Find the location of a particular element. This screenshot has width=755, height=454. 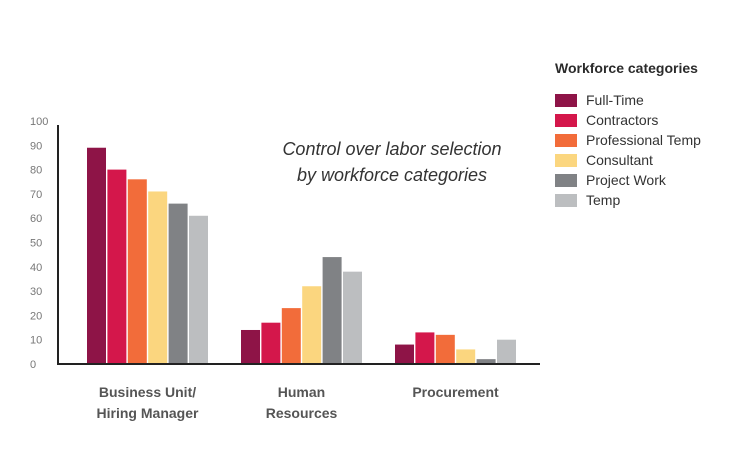

legend-item: Full-Time is located at coordinates (628, 100).